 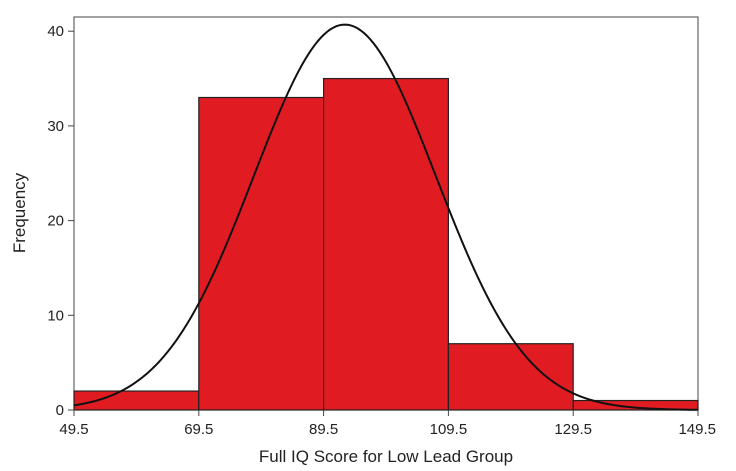 I want to click on y-tick-label: 0, so click(x=60, y=410).